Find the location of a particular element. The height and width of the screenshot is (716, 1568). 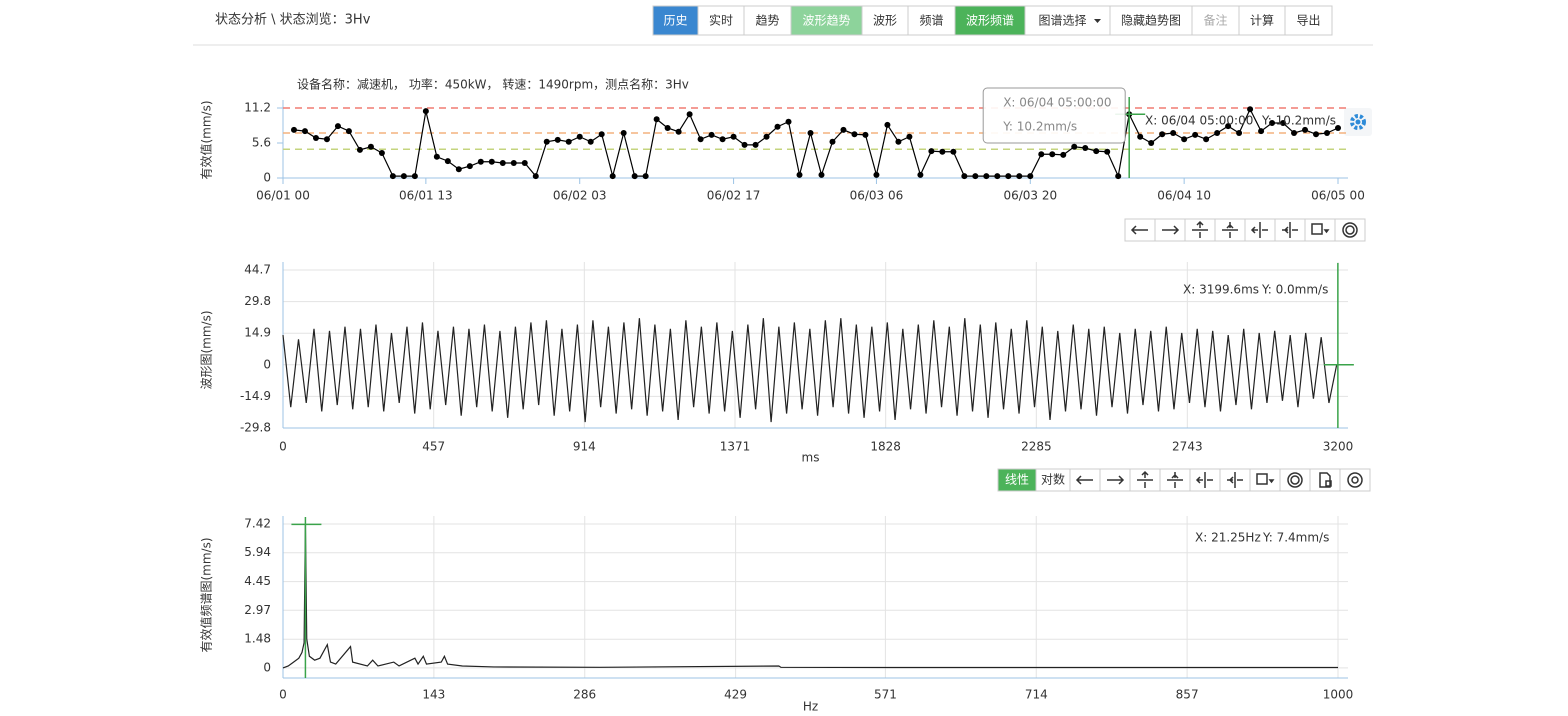

button-label: 计算 is located at coordinates (1262, 20).